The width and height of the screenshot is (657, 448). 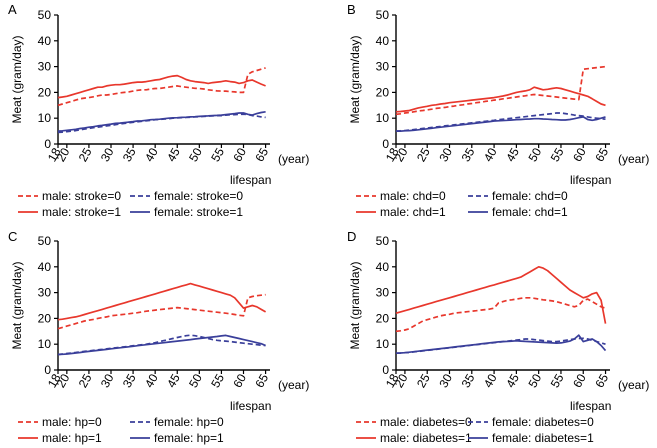 I want to click on legend-label: female: stroke=1, so click(x=198, y=212).